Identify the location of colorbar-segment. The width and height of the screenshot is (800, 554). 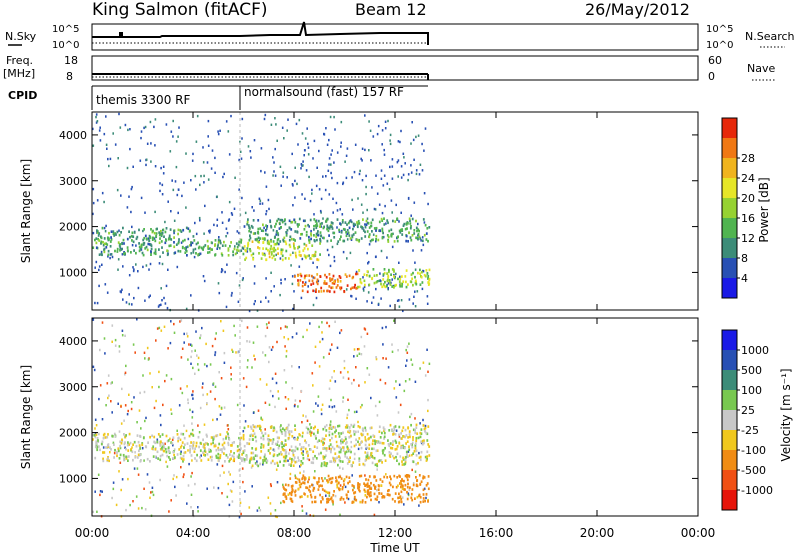
(729, 148).